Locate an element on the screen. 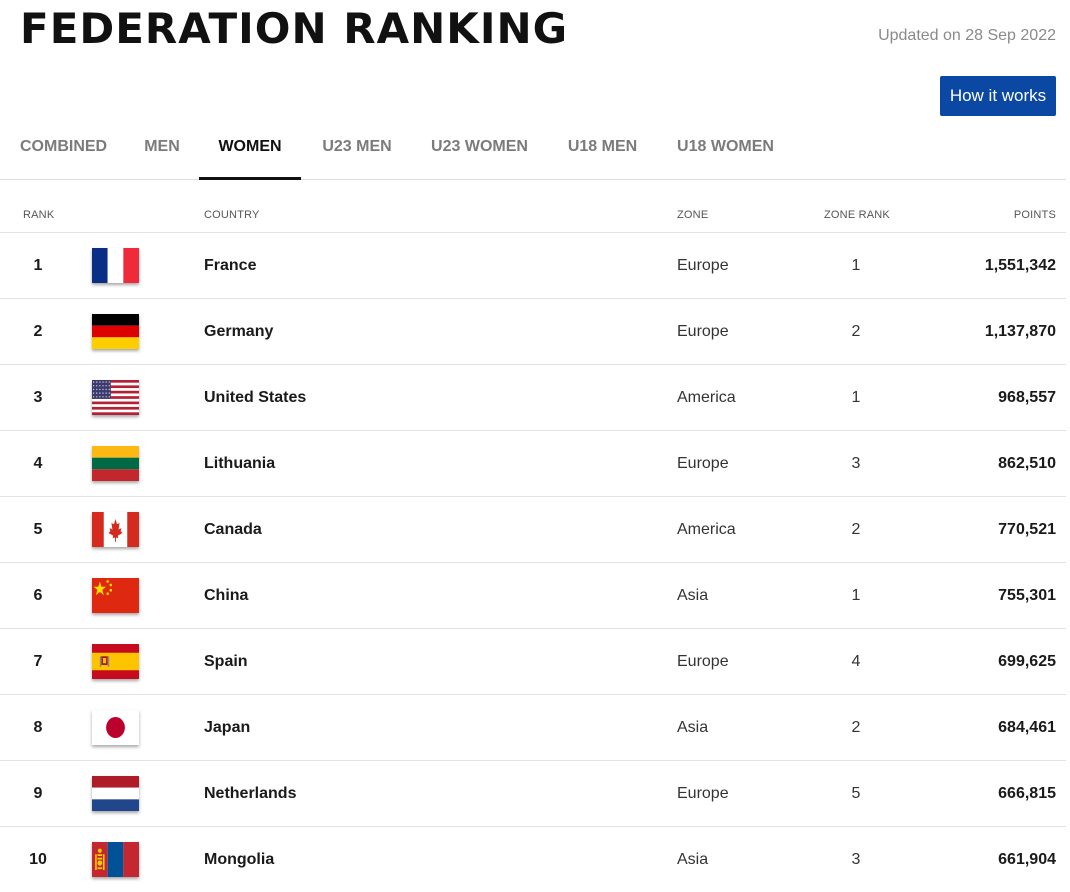 The width and height of the screenshot is (1070, 892). rank-cell: 10 is located at coordinates (38, 859).